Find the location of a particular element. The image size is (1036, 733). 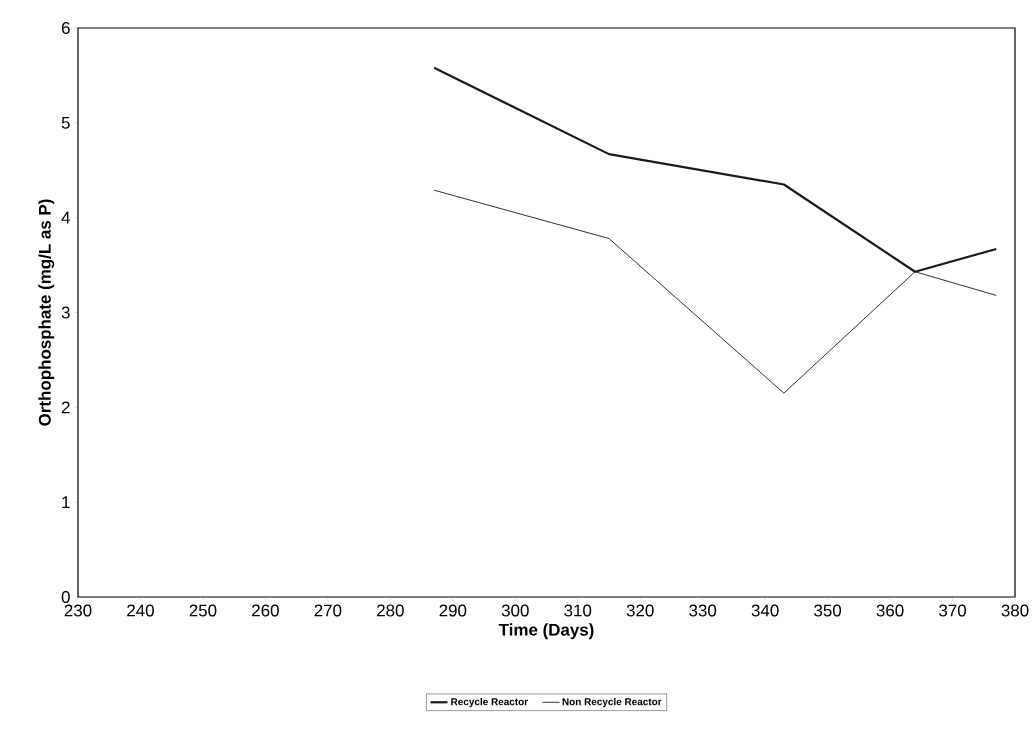

legend-label: Non Recycle Reactor is located at coordinates (612, 702).